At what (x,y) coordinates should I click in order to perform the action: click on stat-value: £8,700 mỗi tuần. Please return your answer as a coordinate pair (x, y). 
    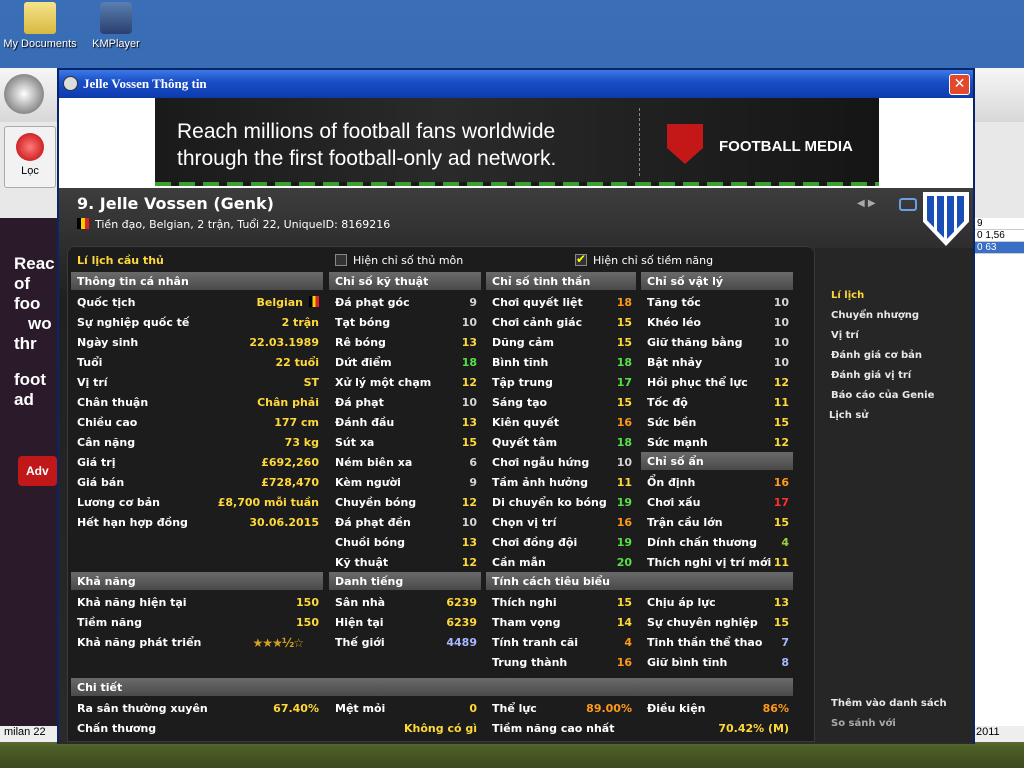
    Looking at the image, I should click on (268, 502).